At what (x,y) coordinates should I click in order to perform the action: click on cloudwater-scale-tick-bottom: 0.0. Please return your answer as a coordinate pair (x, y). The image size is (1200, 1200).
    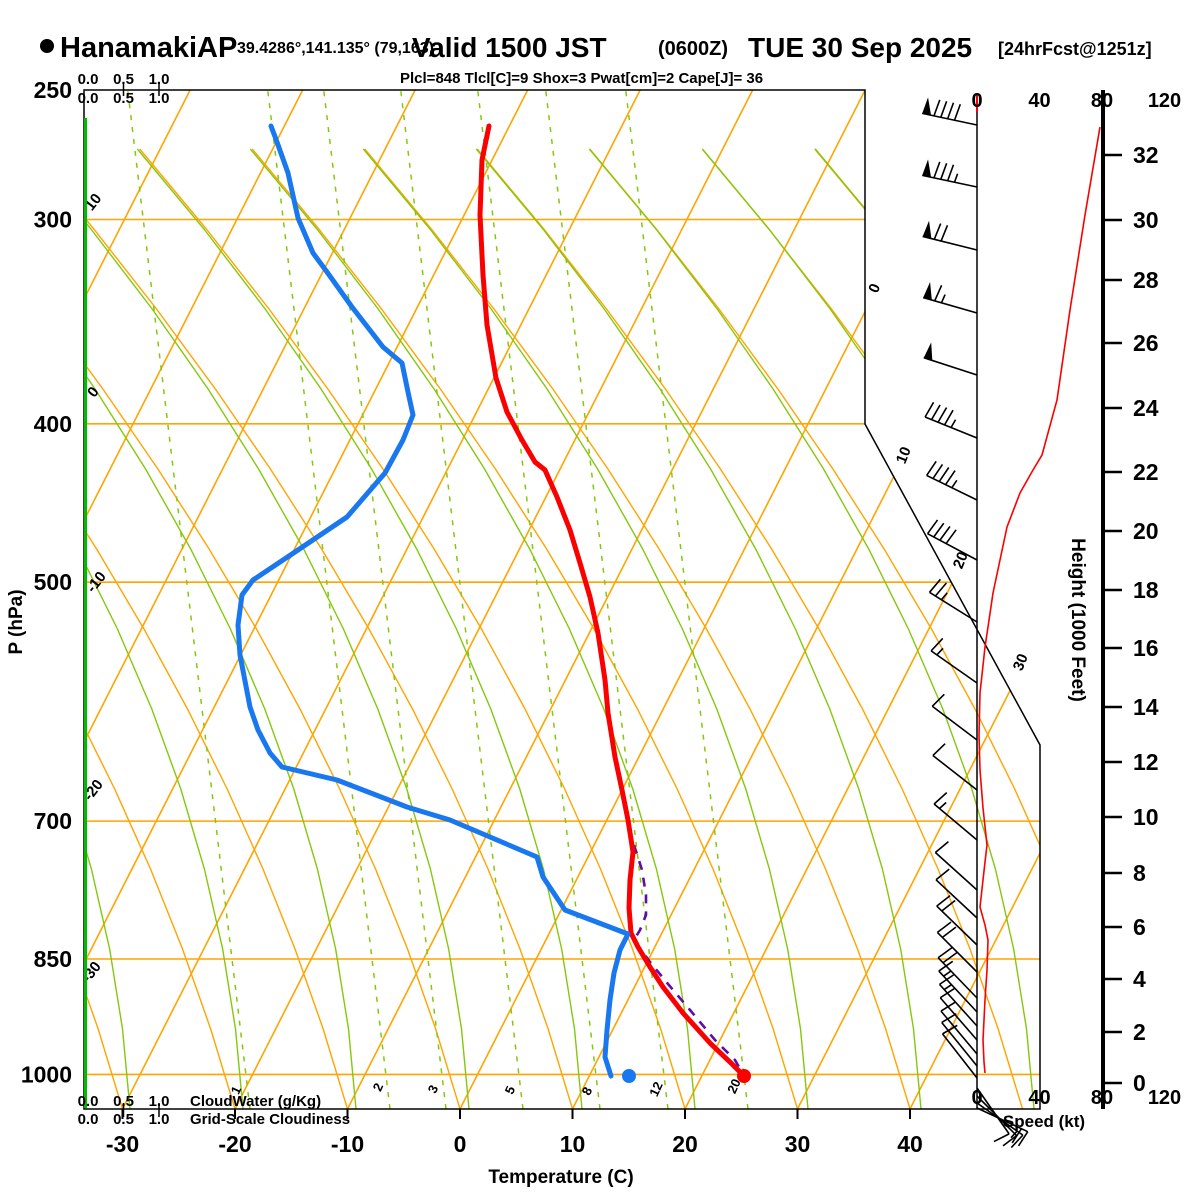
    Looking at the image, I should click on (88, 1101).